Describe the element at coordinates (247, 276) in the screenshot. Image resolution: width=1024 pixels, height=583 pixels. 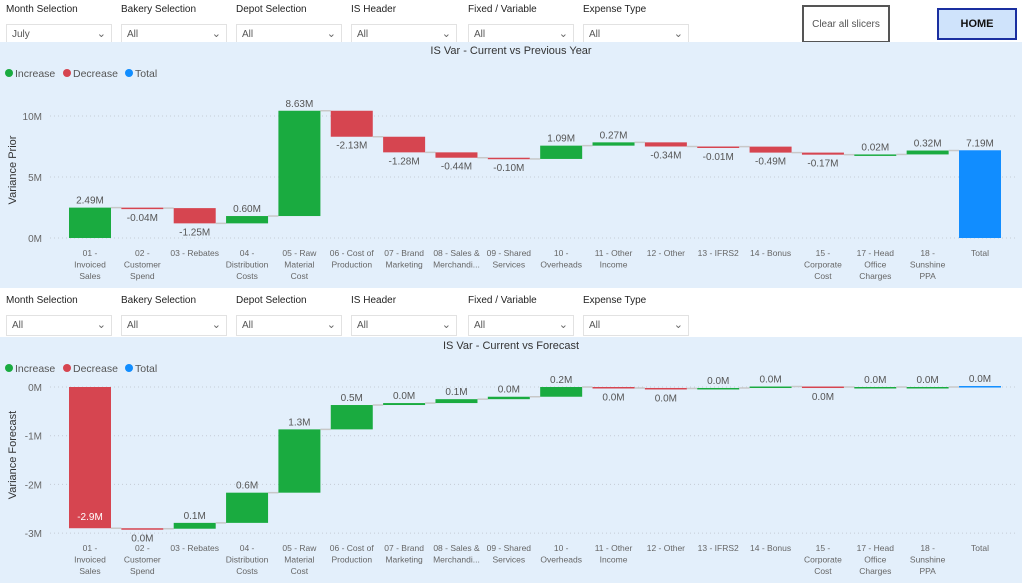
I see `category-label: Costs` at that location.